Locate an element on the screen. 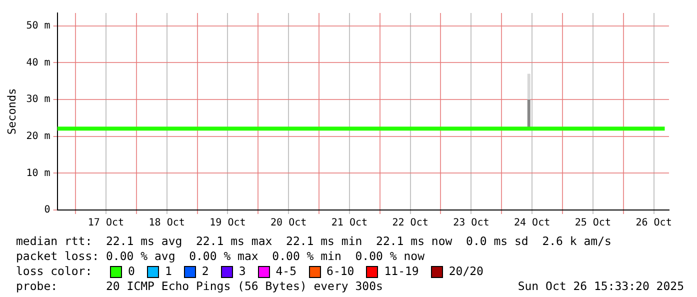  x-tick-label: 21 Oct is located at coordinates (349, 223).